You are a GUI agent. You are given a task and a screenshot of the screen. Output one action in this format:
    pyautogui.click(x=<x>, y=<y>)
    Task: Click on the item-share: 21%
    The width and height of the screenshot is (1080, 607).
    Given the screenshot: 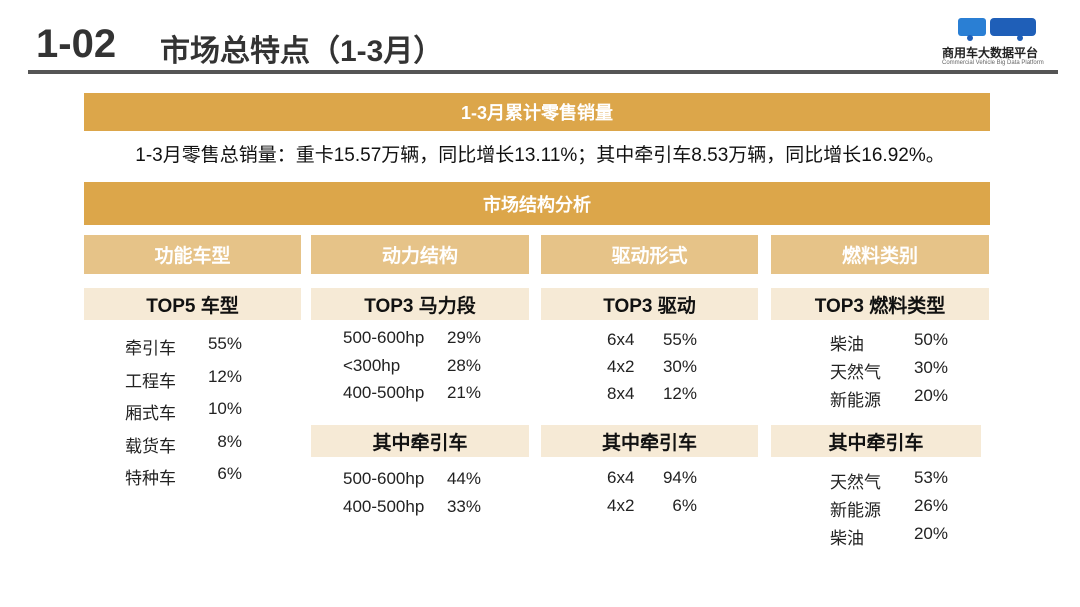 What is the action you would take?
    pyautogui.click(x=463, y=392)
    